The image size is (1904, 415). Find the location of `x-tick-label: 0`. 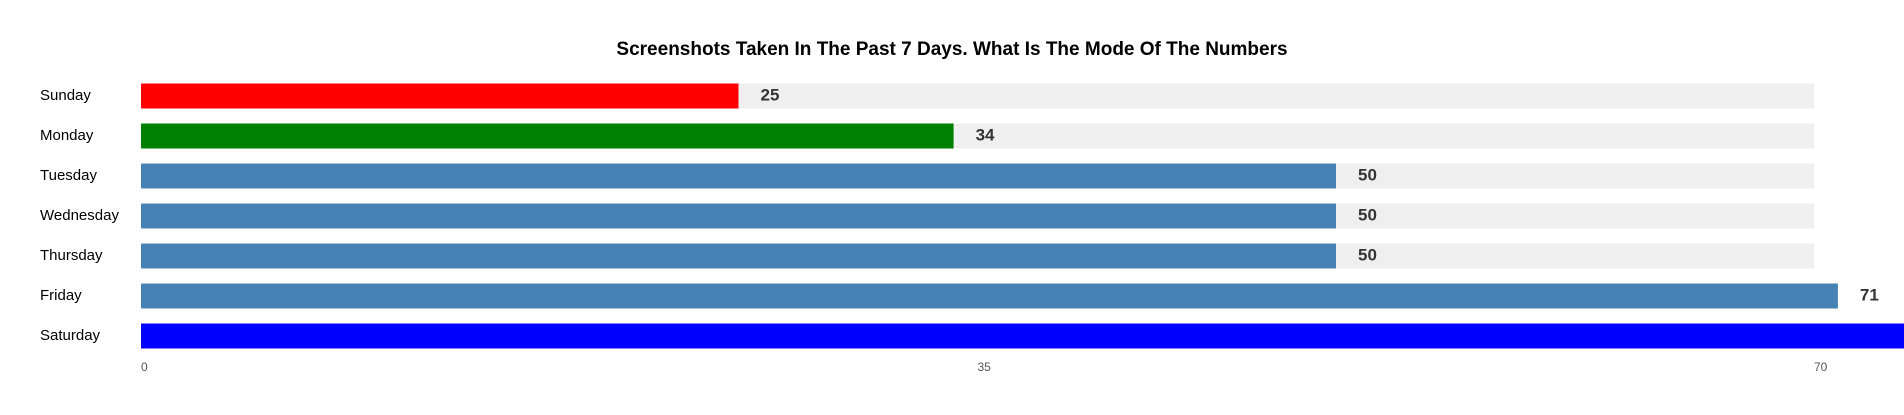

x-tick-label: 0 is located at coordinates (144, 367).